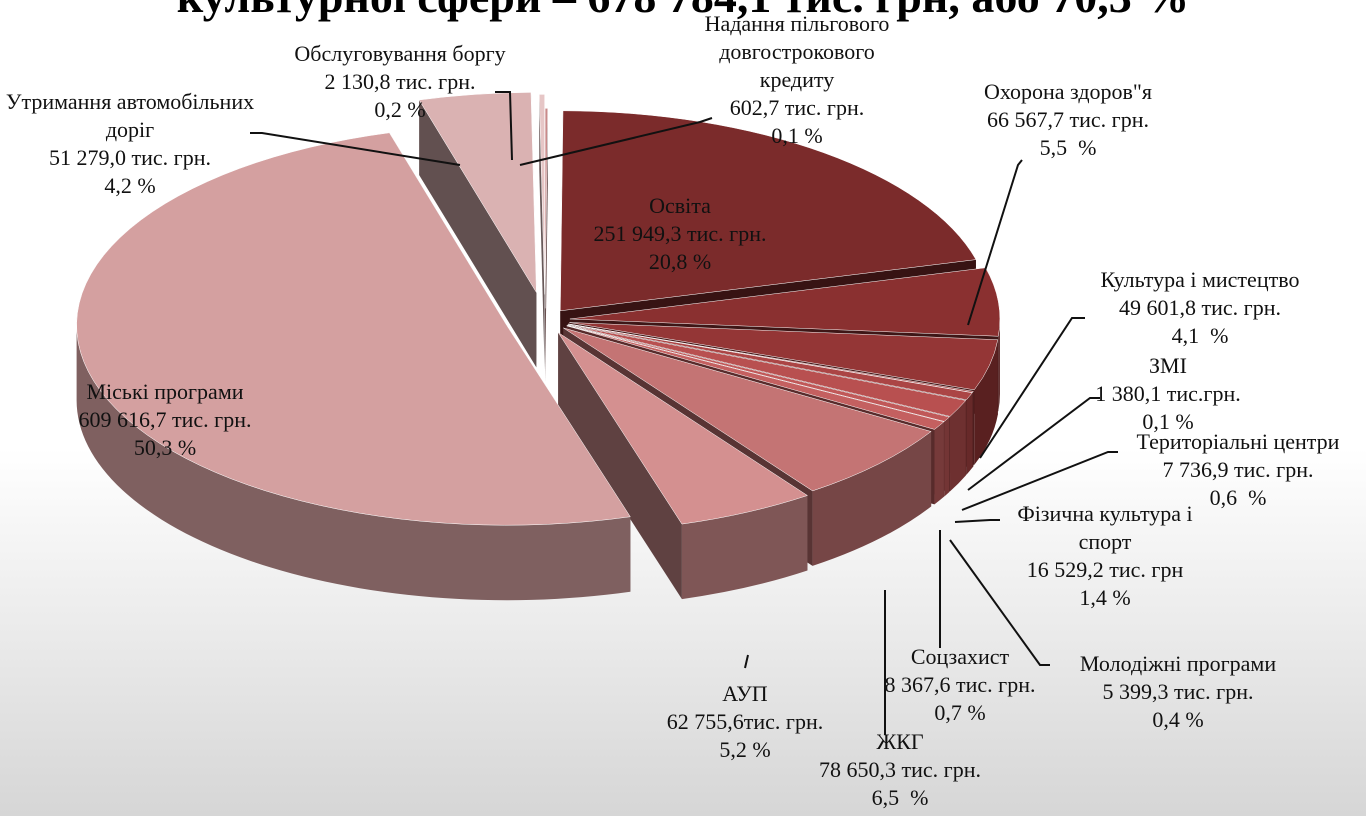  What do you see at coordinates (130, 157) in the screenshot?
I see `amount-label: 51 279,0 тис. грн.` at bounding box center [130, 157].